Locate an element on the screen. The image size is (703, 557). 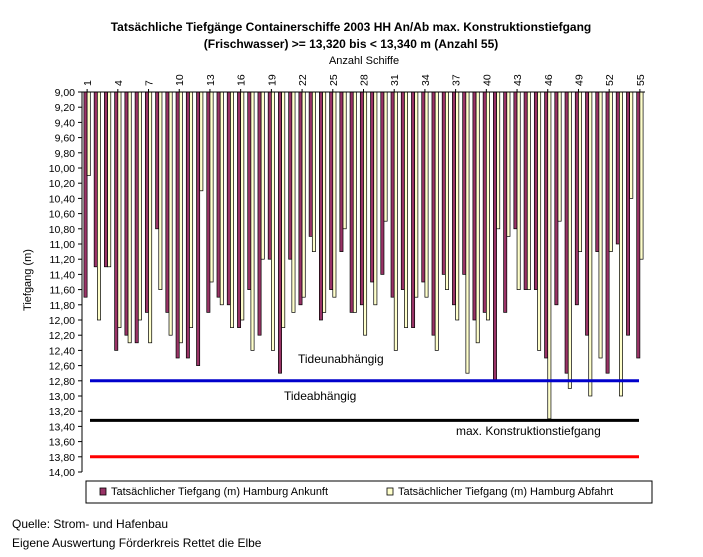
x-tick-label: 1 is located at coordinates (88, 83).